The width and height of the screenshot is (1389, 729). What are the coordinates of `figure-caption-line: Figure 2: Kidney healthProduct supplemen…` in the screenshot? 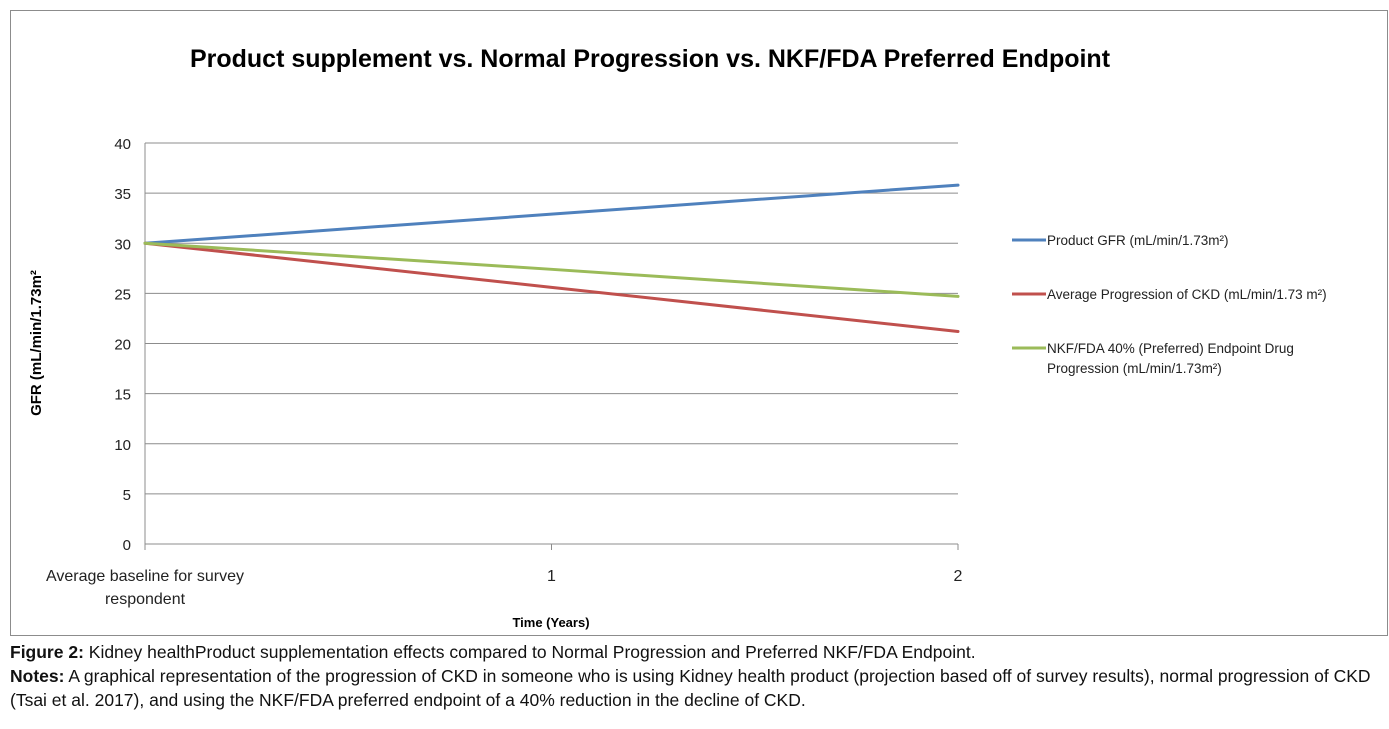 It's located at (696, 652).